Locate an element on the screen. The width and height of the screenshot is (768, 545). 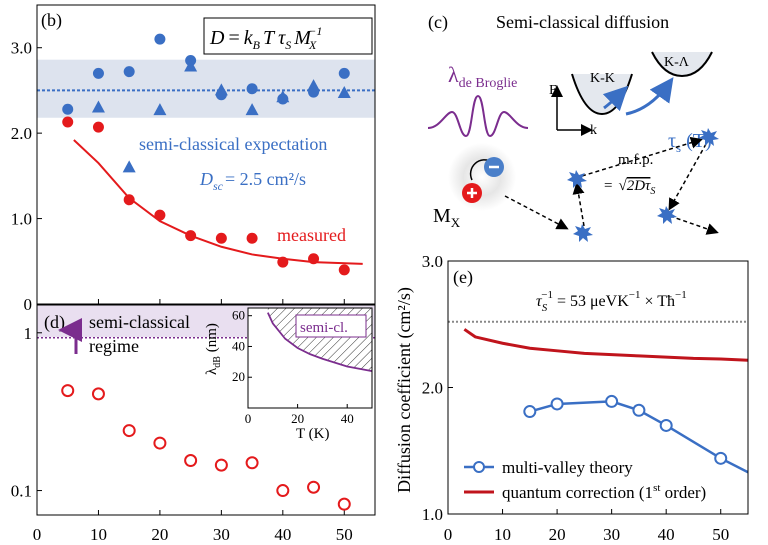
inset-xlabel: T (K) is located at coordinates (312, 434).